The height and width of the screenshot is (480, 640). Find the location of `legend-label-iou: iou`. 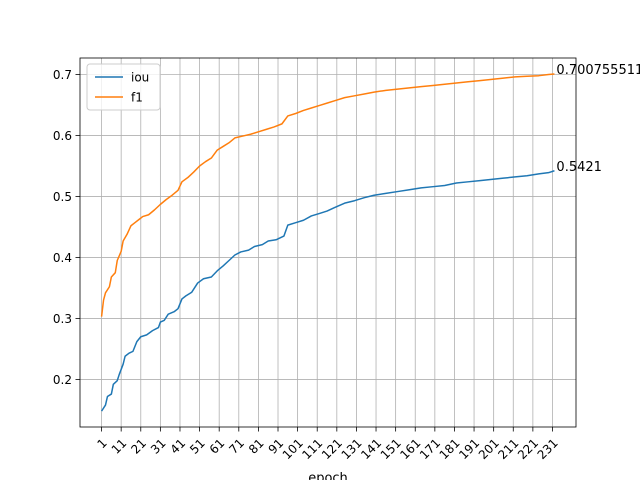

legend-label-iou: iou is located at coordinates (140, 78).